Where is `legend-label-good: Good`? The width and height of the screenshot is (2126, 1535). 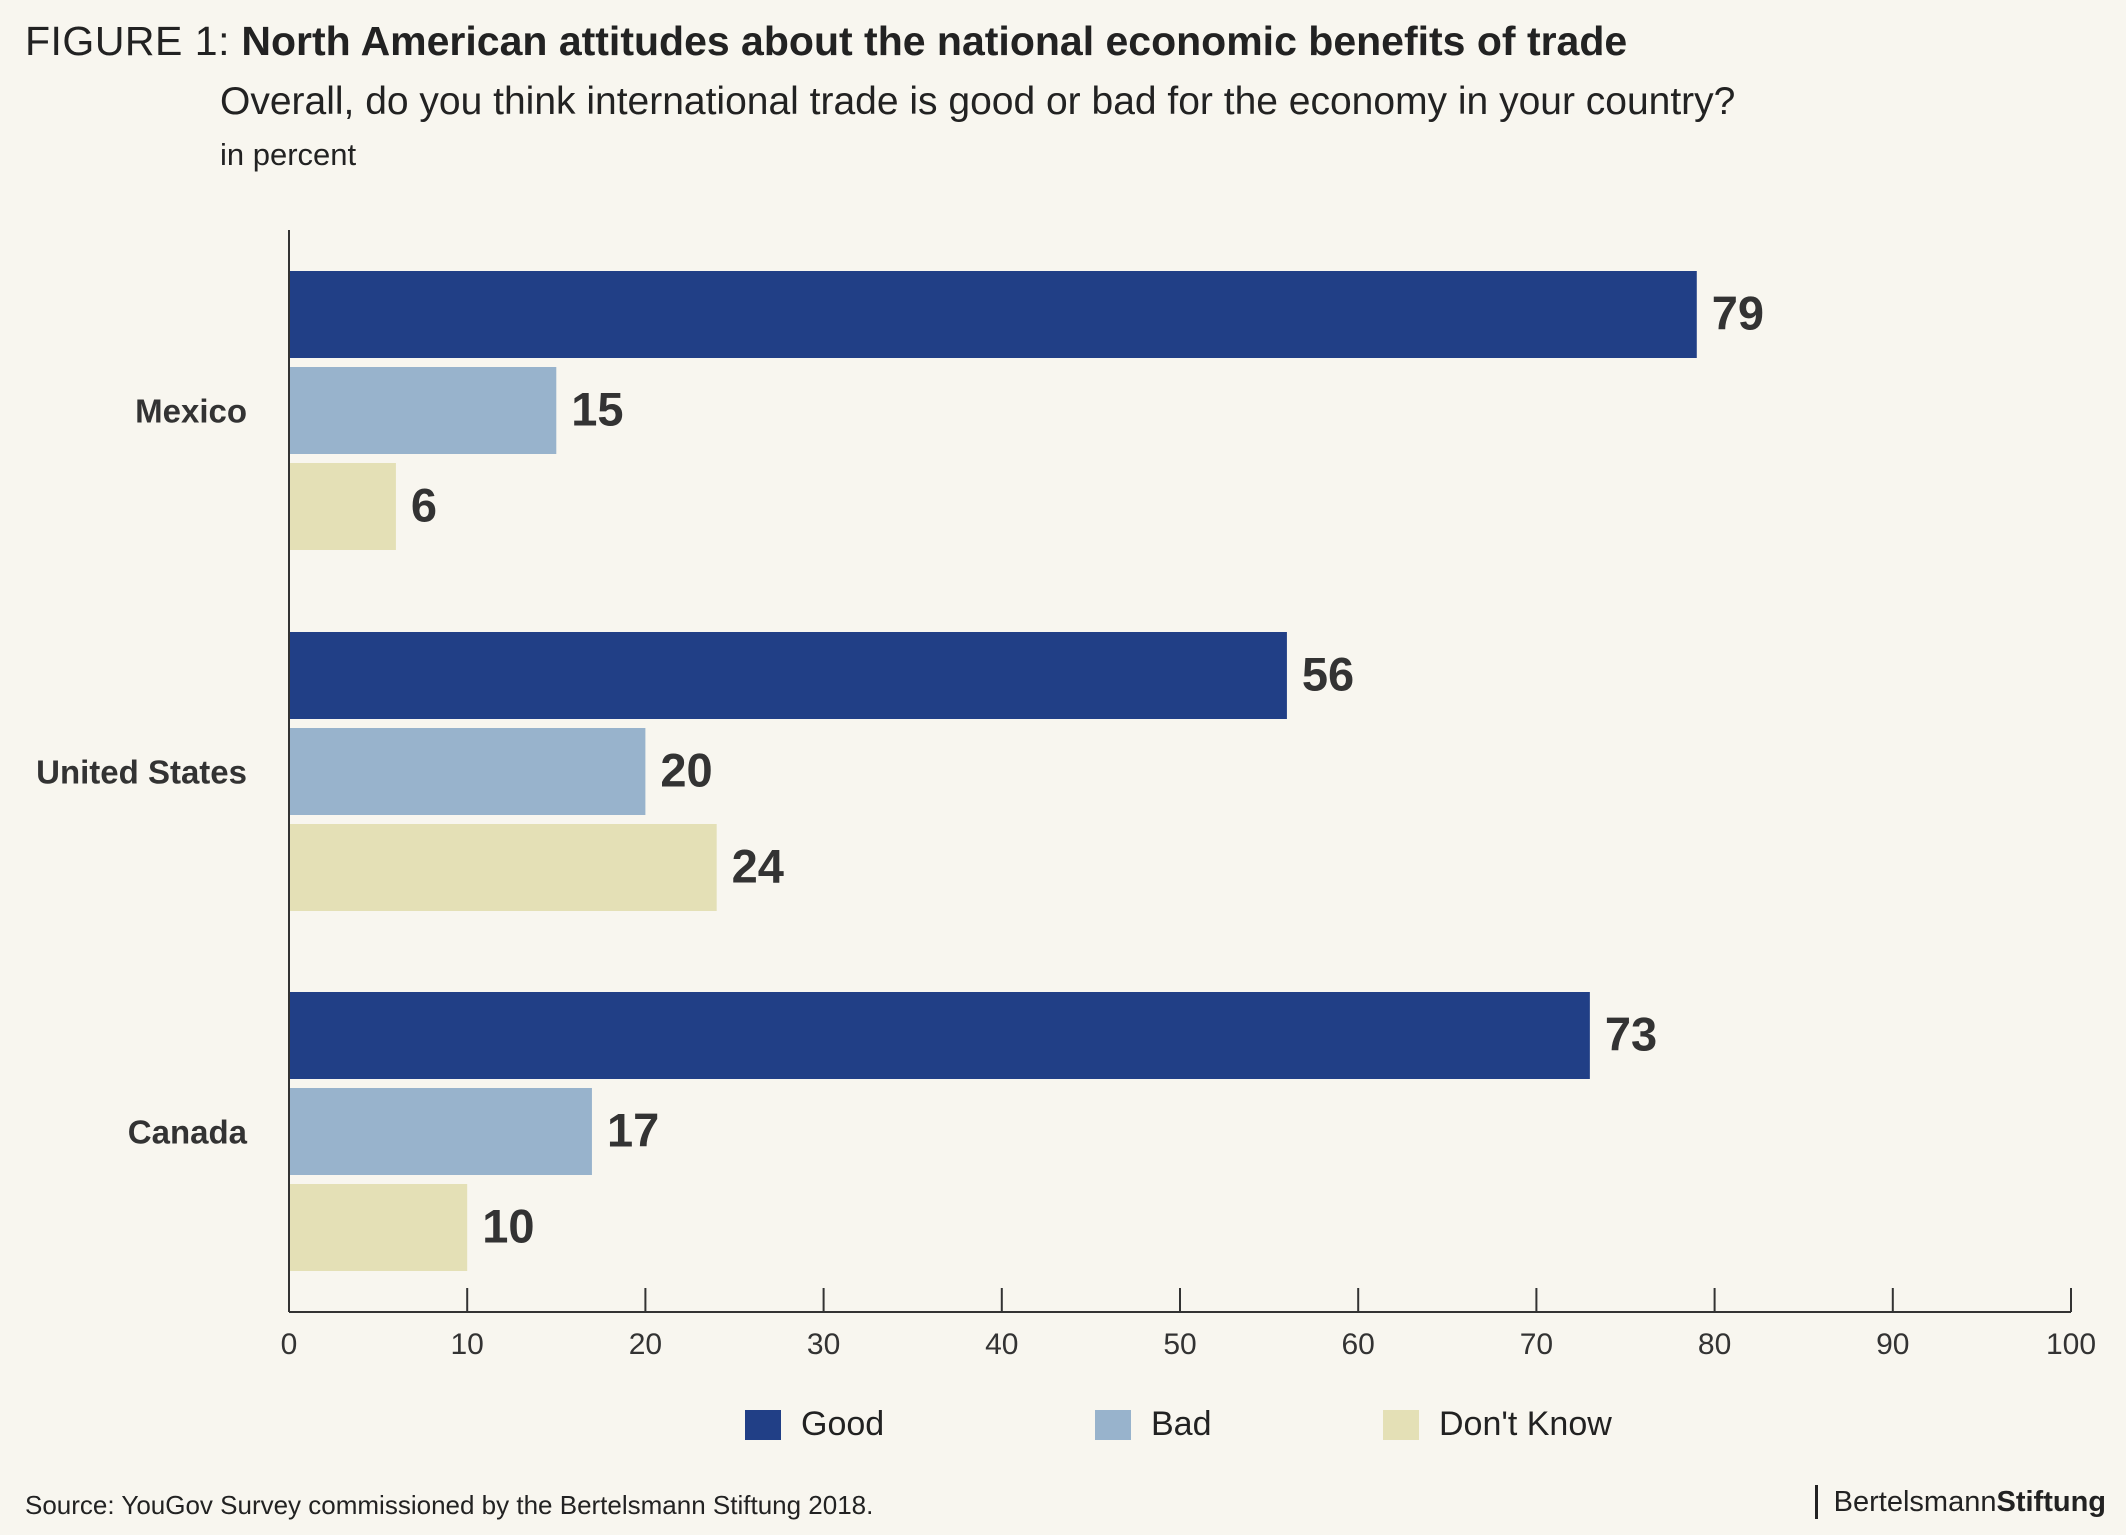 legend-label-good: Good is located at coordinates (843, 1424).